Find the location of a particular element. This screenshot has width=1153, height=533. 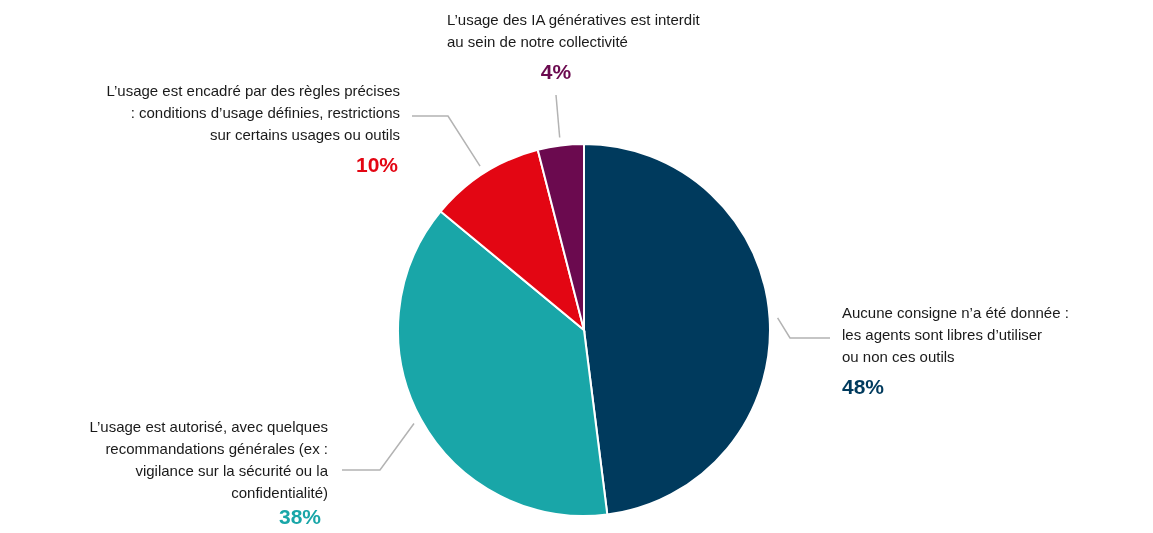

slice-label: Aucune consigne n’a été donnée : les agents sont libres d’utiliser ou non ces outils is located at coordinates (955, 334).